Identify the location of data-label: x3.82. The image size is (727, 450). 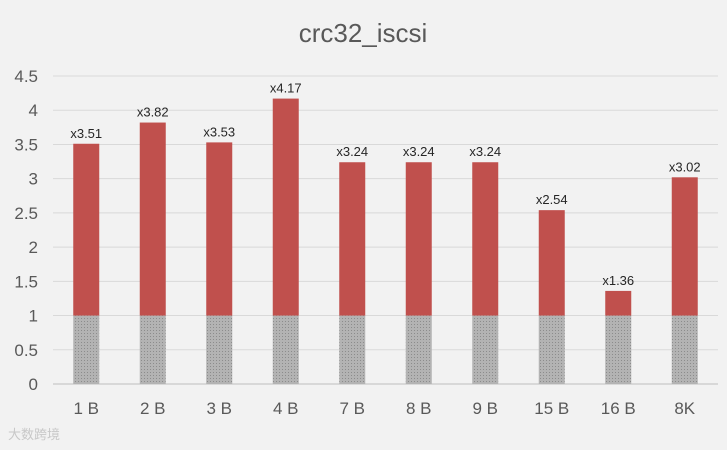
(153, 112).